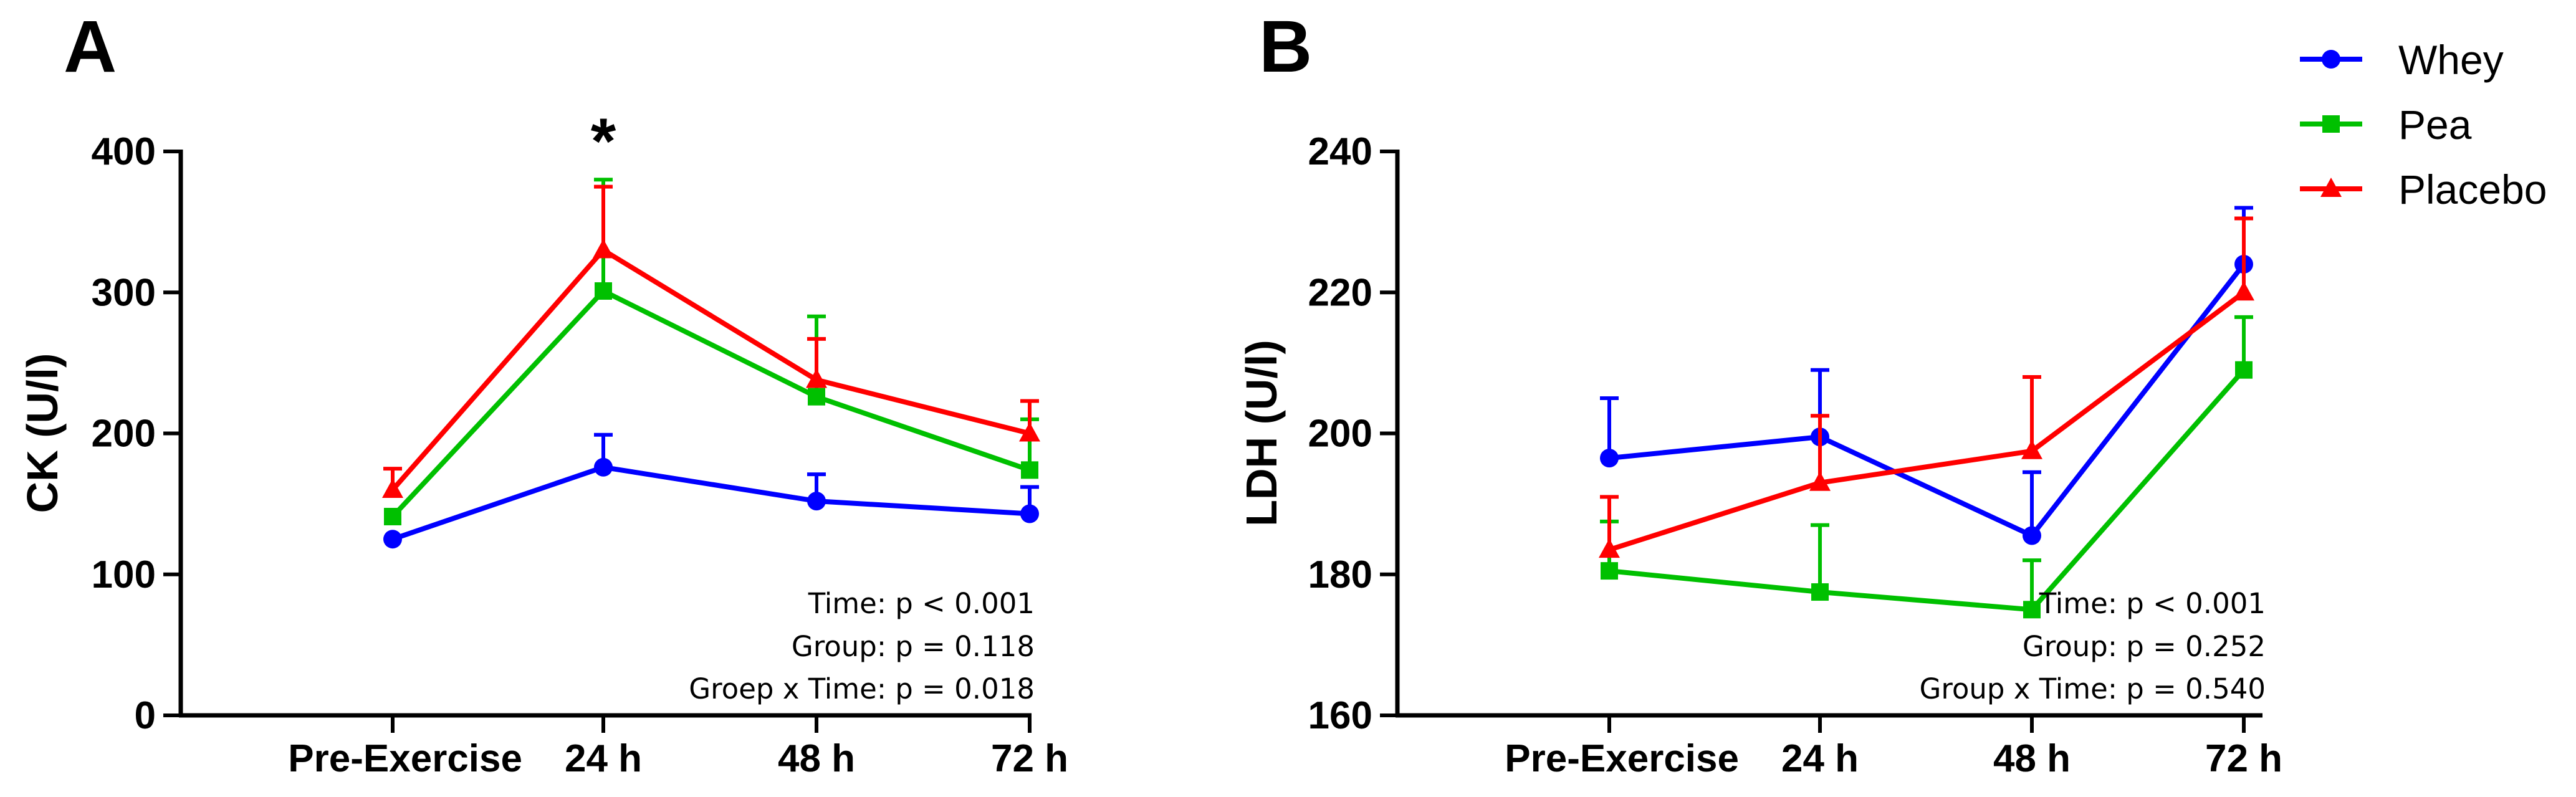 This screenshot has height=797, width=2576. Describe the element at coordinates (1340, 574) in the screenshot. I see `y-tick-label: 180` at that location.